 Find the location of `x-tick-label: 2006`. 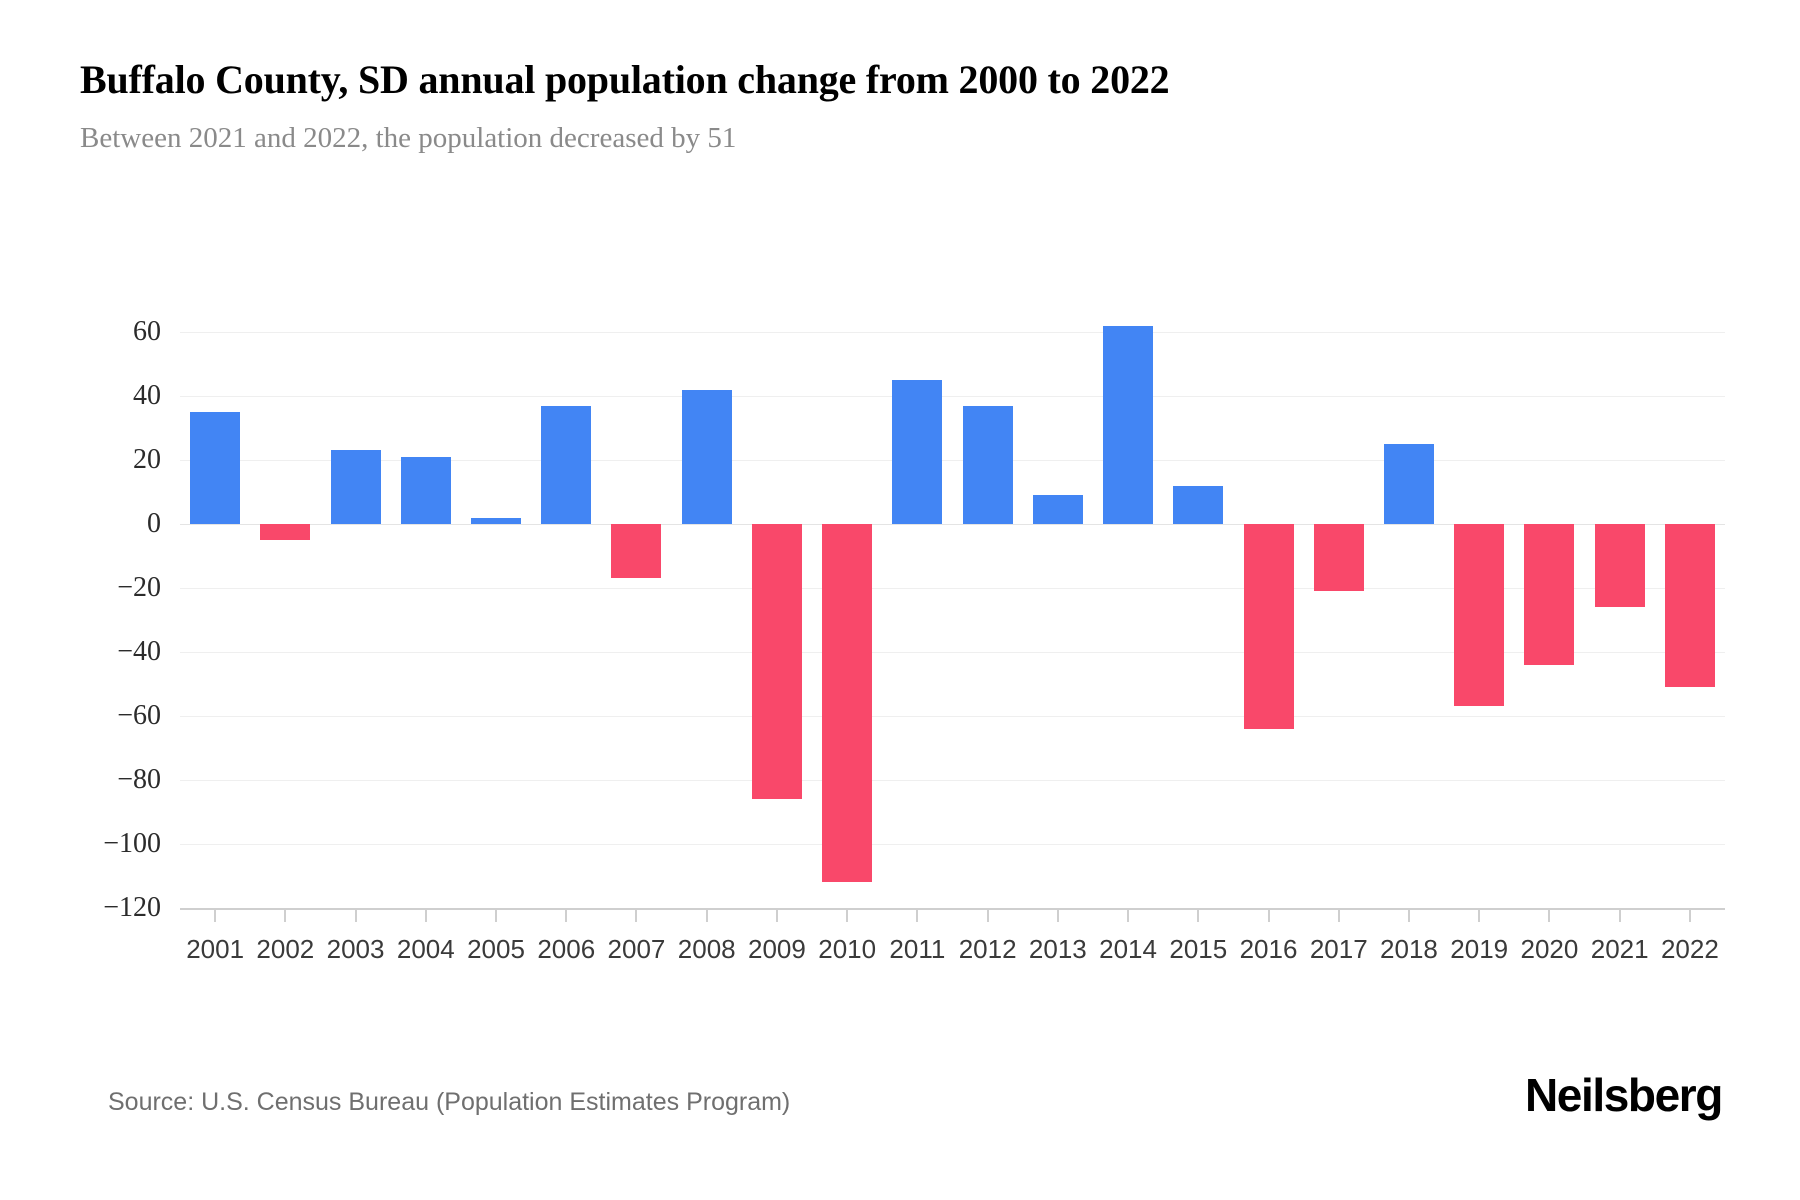

x-tick-label: 2006 is located at coordinates (566, 949).